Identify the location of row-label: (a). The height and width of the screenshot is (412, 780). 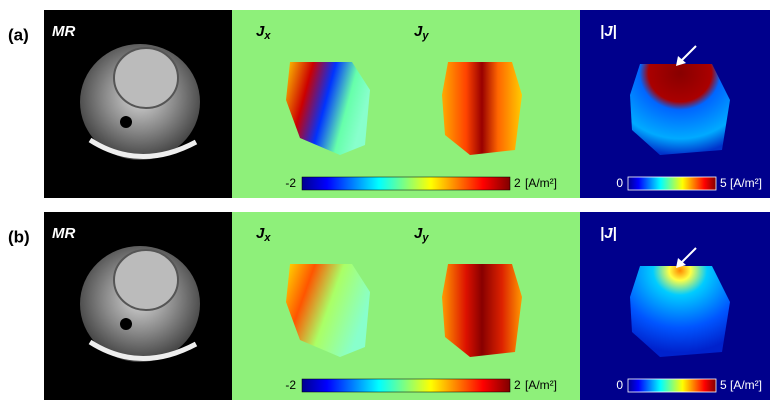
(18, 34).